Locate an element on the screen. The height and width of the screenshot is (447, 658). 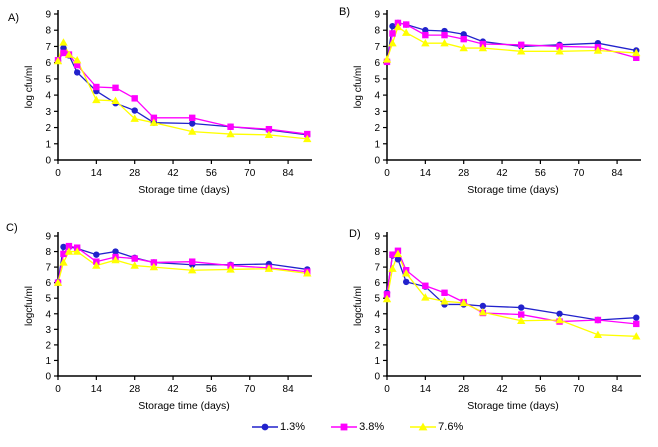
legend-item-1-3-percent: 1.3% is located at coordinates (278, 427).